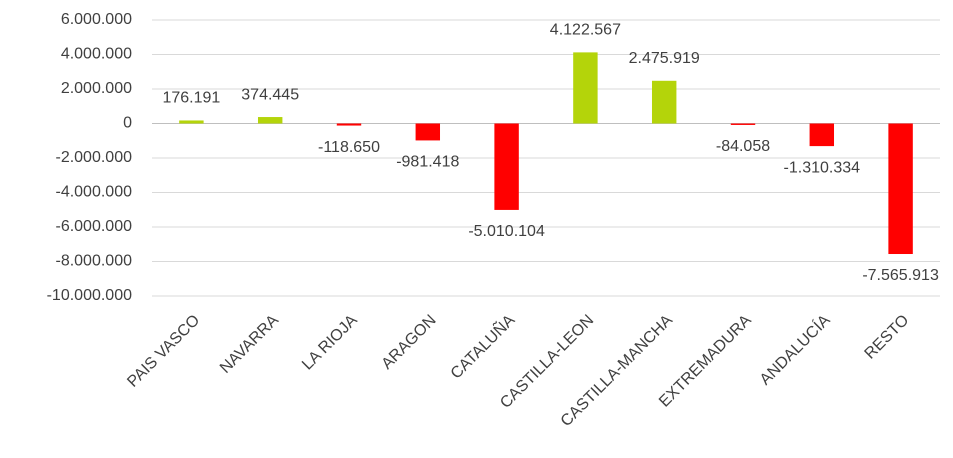  I want to click on x-tick-label: RESTO, so click(887, 337).